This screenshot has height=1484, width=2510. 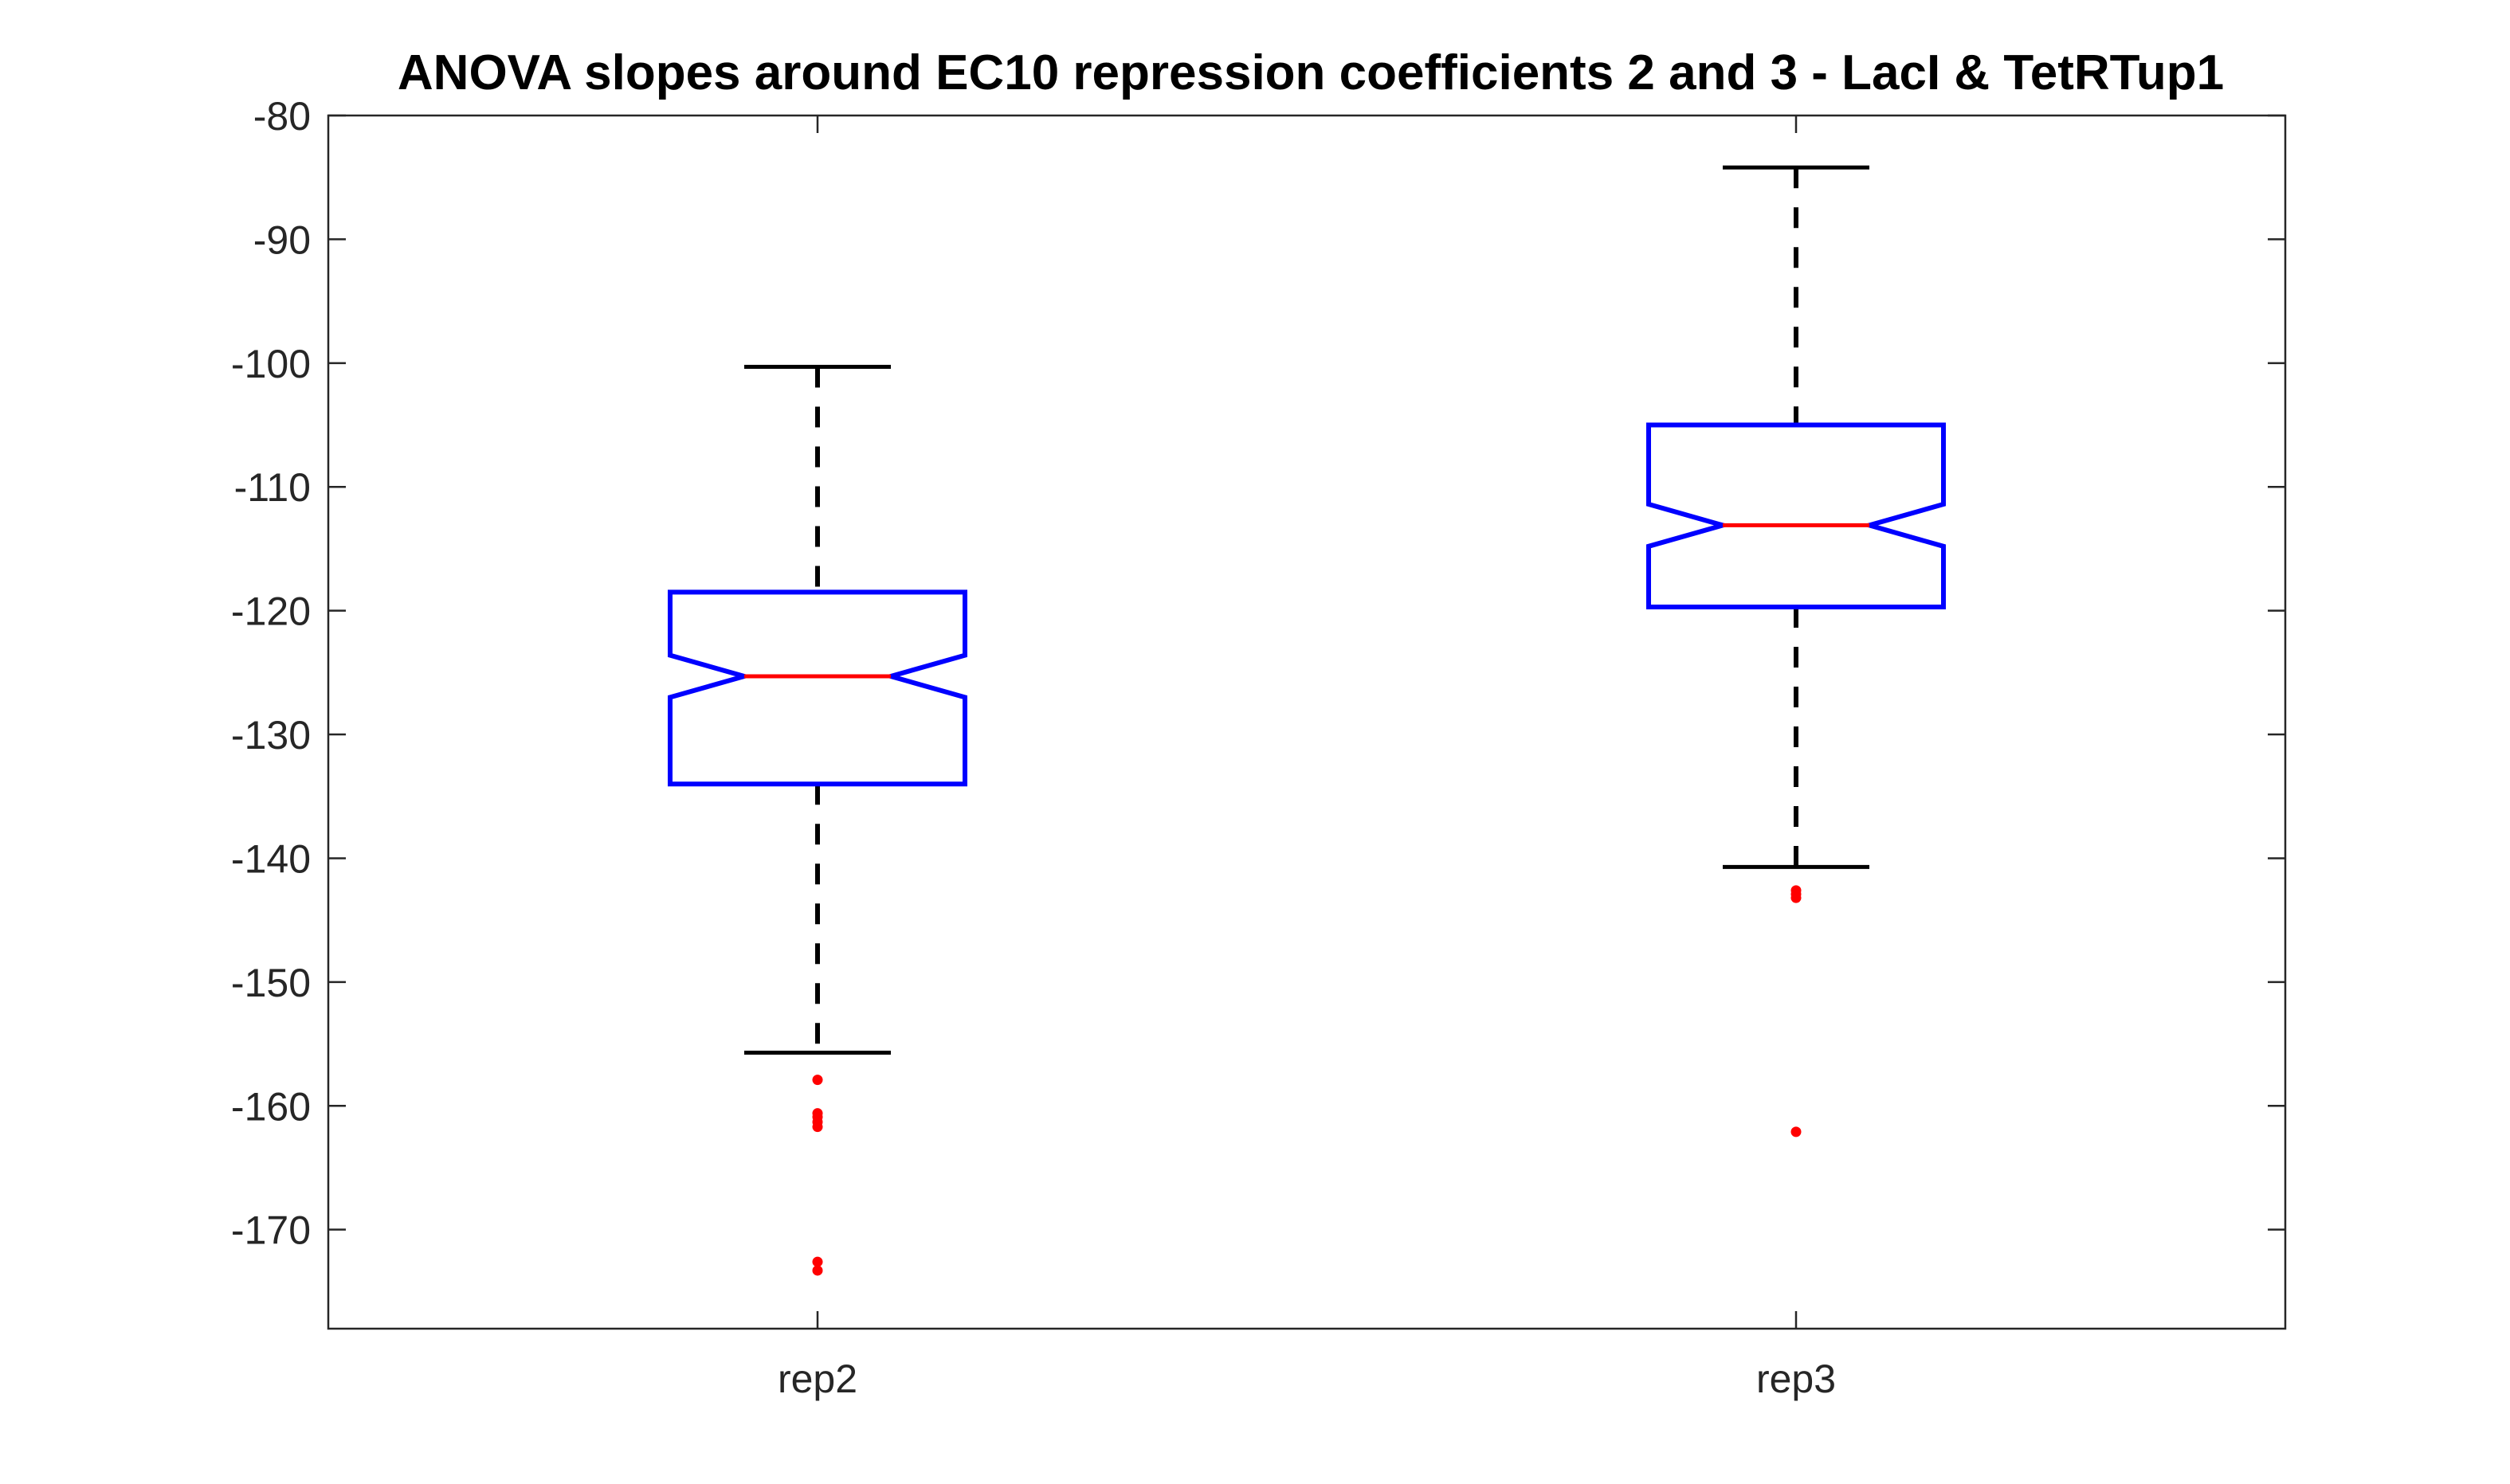 I want to click on y-tick-label: -170, so click(x=271, y=1230).